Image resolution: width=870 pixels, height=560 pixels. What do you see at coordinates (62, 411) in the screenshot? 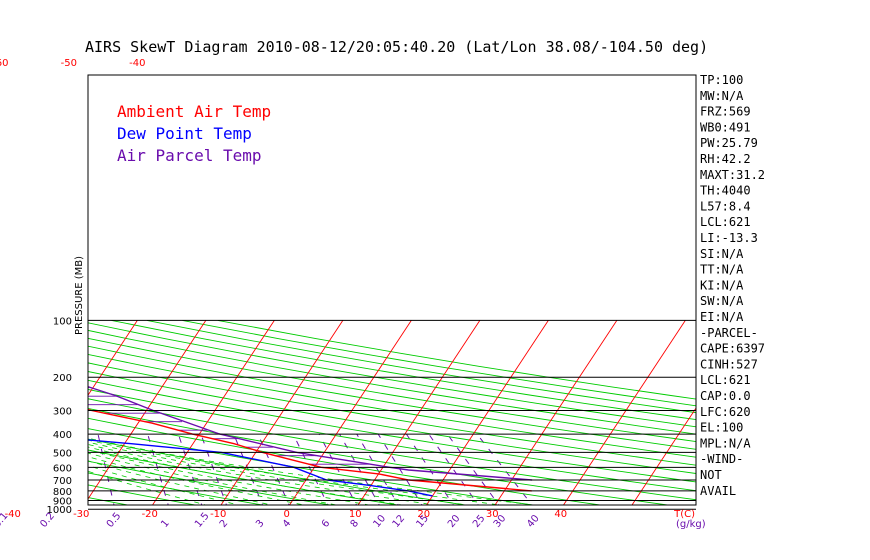
I see `pressure-tick-label: 300` at bounding box center [62, 411].